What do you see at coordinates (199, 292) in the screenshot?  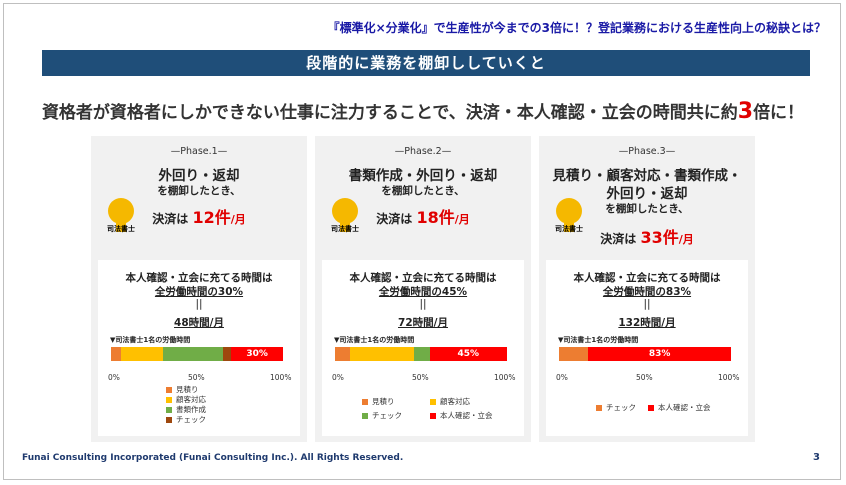 I see `time-share: 全労働時間の30%` at bounding box center [199, 292].